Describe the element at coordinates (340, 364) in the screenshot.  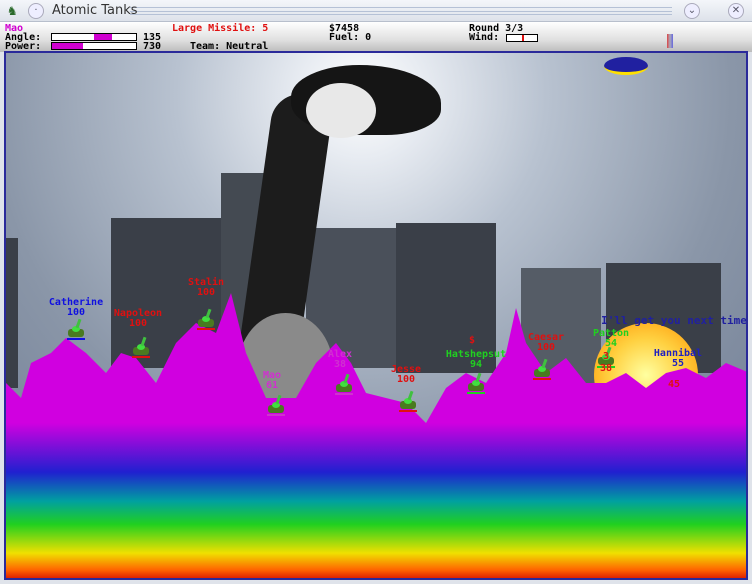
I see `tank-health: 38` at that location.